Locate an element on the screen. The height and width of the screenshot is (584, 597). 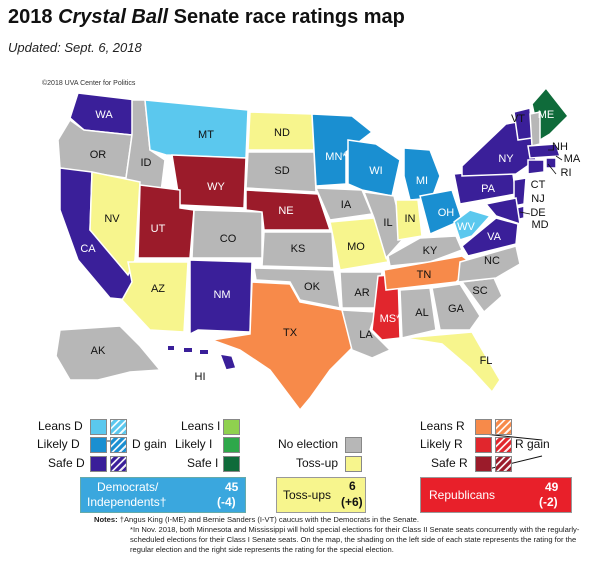
label-il: IL is located at coordinates (387, 223).